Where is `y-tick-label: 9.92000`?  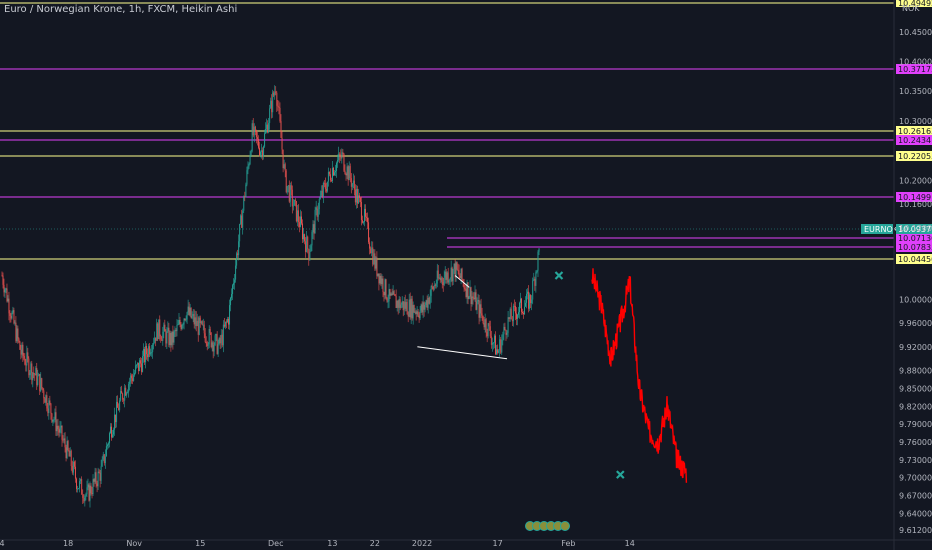
y-tick-label: 9.92000 is located at coordinates (915, 347).